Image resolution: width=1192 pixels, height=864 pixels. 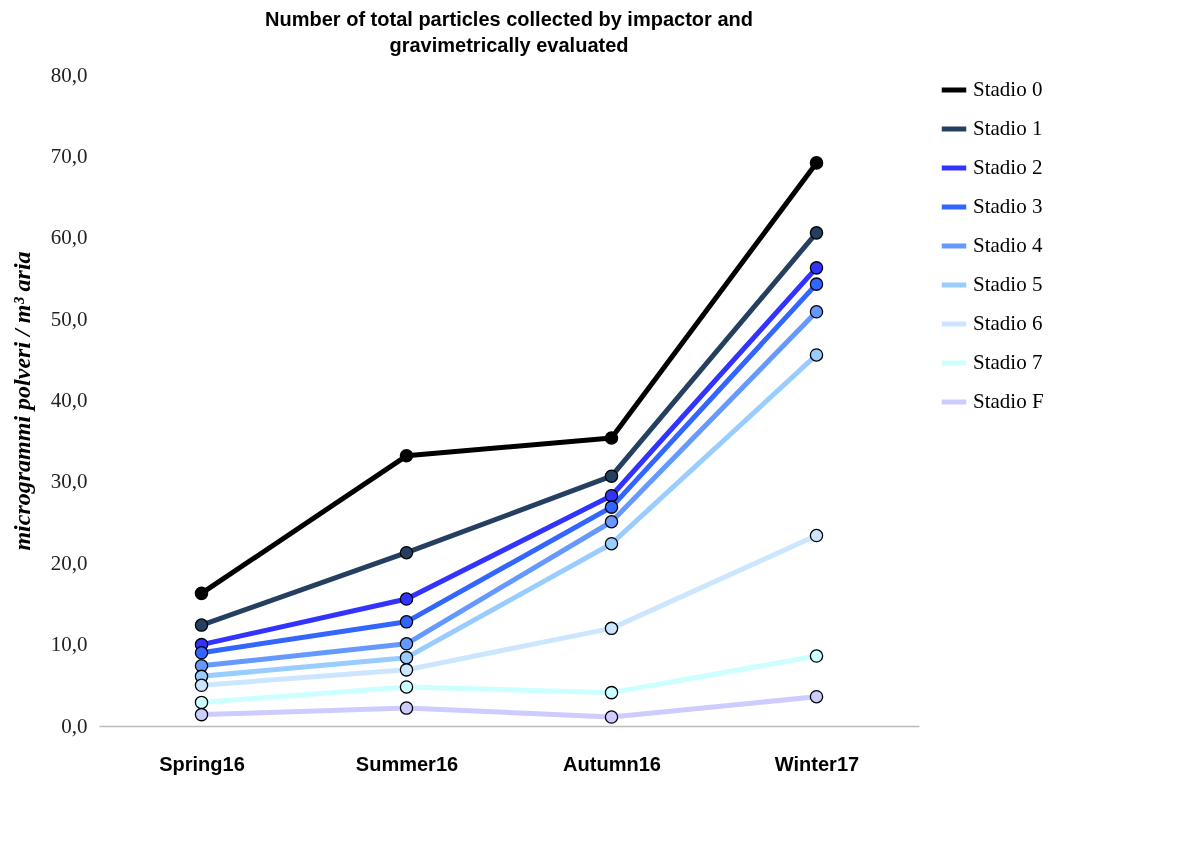 What do you see at coordinates (69, 400) in the screenshot?
I see `y-tick-label: 40,0` at bounding box center [69, 400].